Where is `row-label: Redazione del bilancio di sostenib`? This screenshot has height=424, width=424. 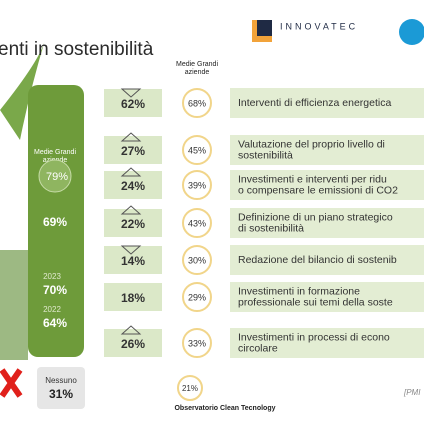 row-label: Redazione del bilancio di sostenib is located at coordinates (317, 260).